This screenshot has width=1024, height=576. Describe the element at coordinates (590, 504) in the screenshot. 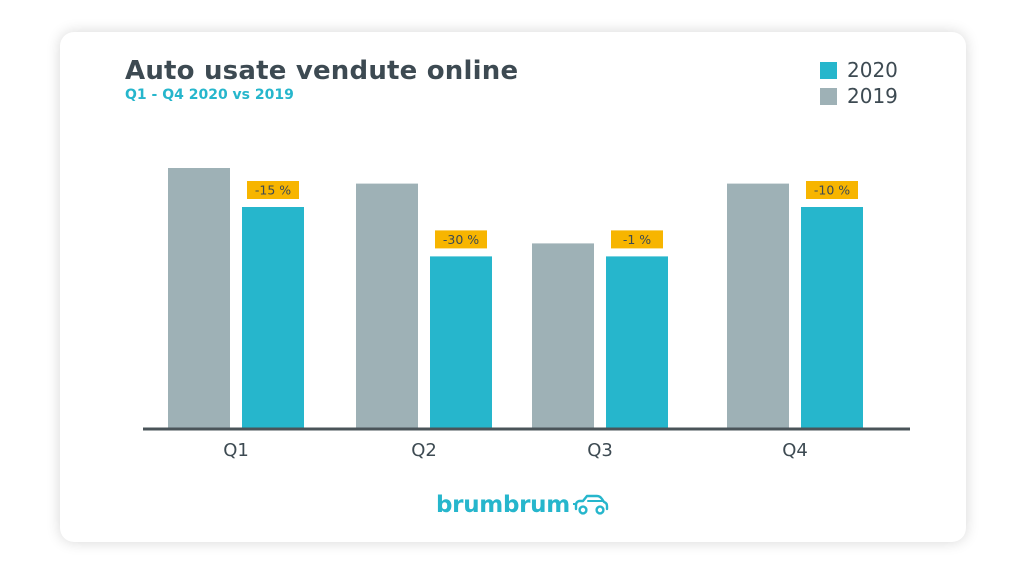

I see `car-icon` at that location.